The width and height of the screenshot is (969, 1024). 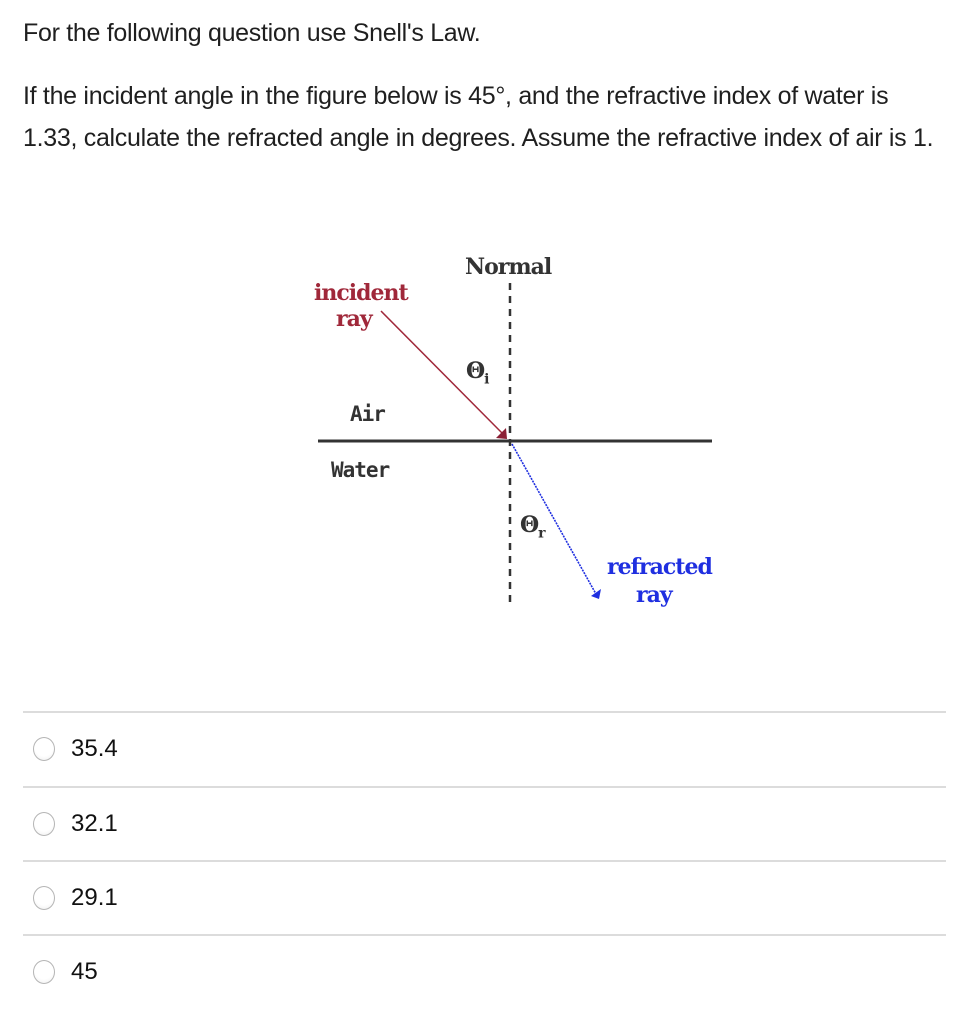 I want to click on answer-option-1: 35.4, so click(x=484, y=749).